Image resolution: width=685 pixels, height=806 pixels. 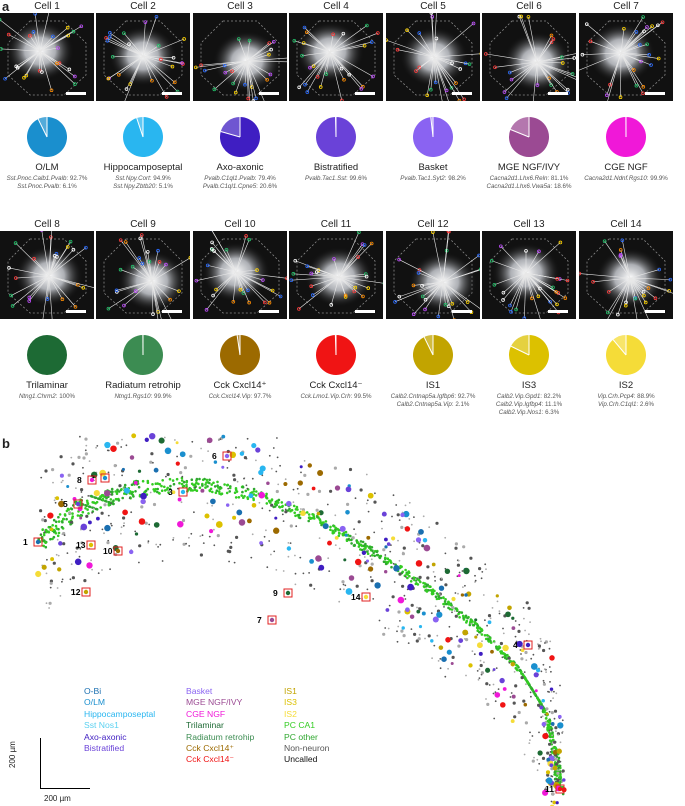 I want to click on cell-type-label: IS2, so click(x=626, y=385).